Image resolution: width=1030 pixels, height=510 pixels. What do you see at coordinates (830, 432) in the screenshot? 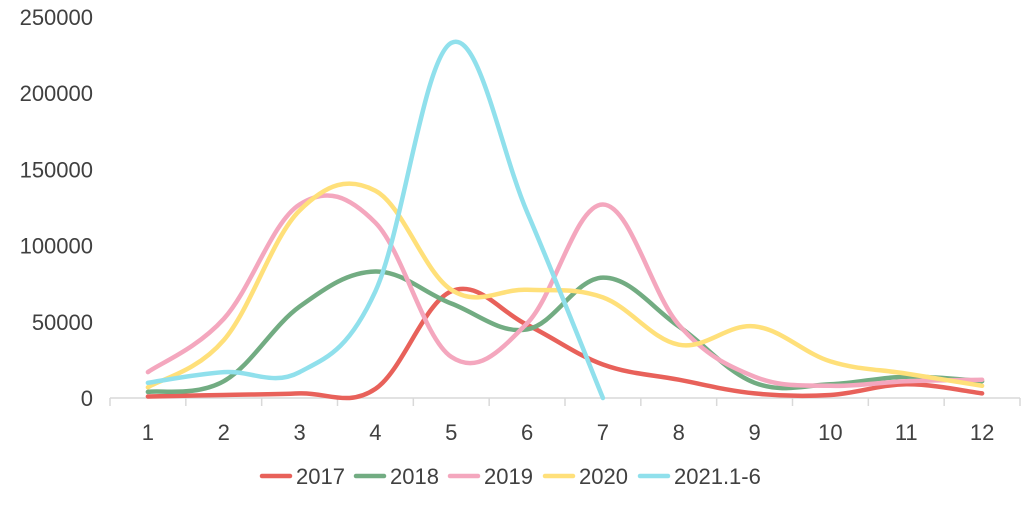
I see `x-tick-label: 10` at bounding box center [830, 432].